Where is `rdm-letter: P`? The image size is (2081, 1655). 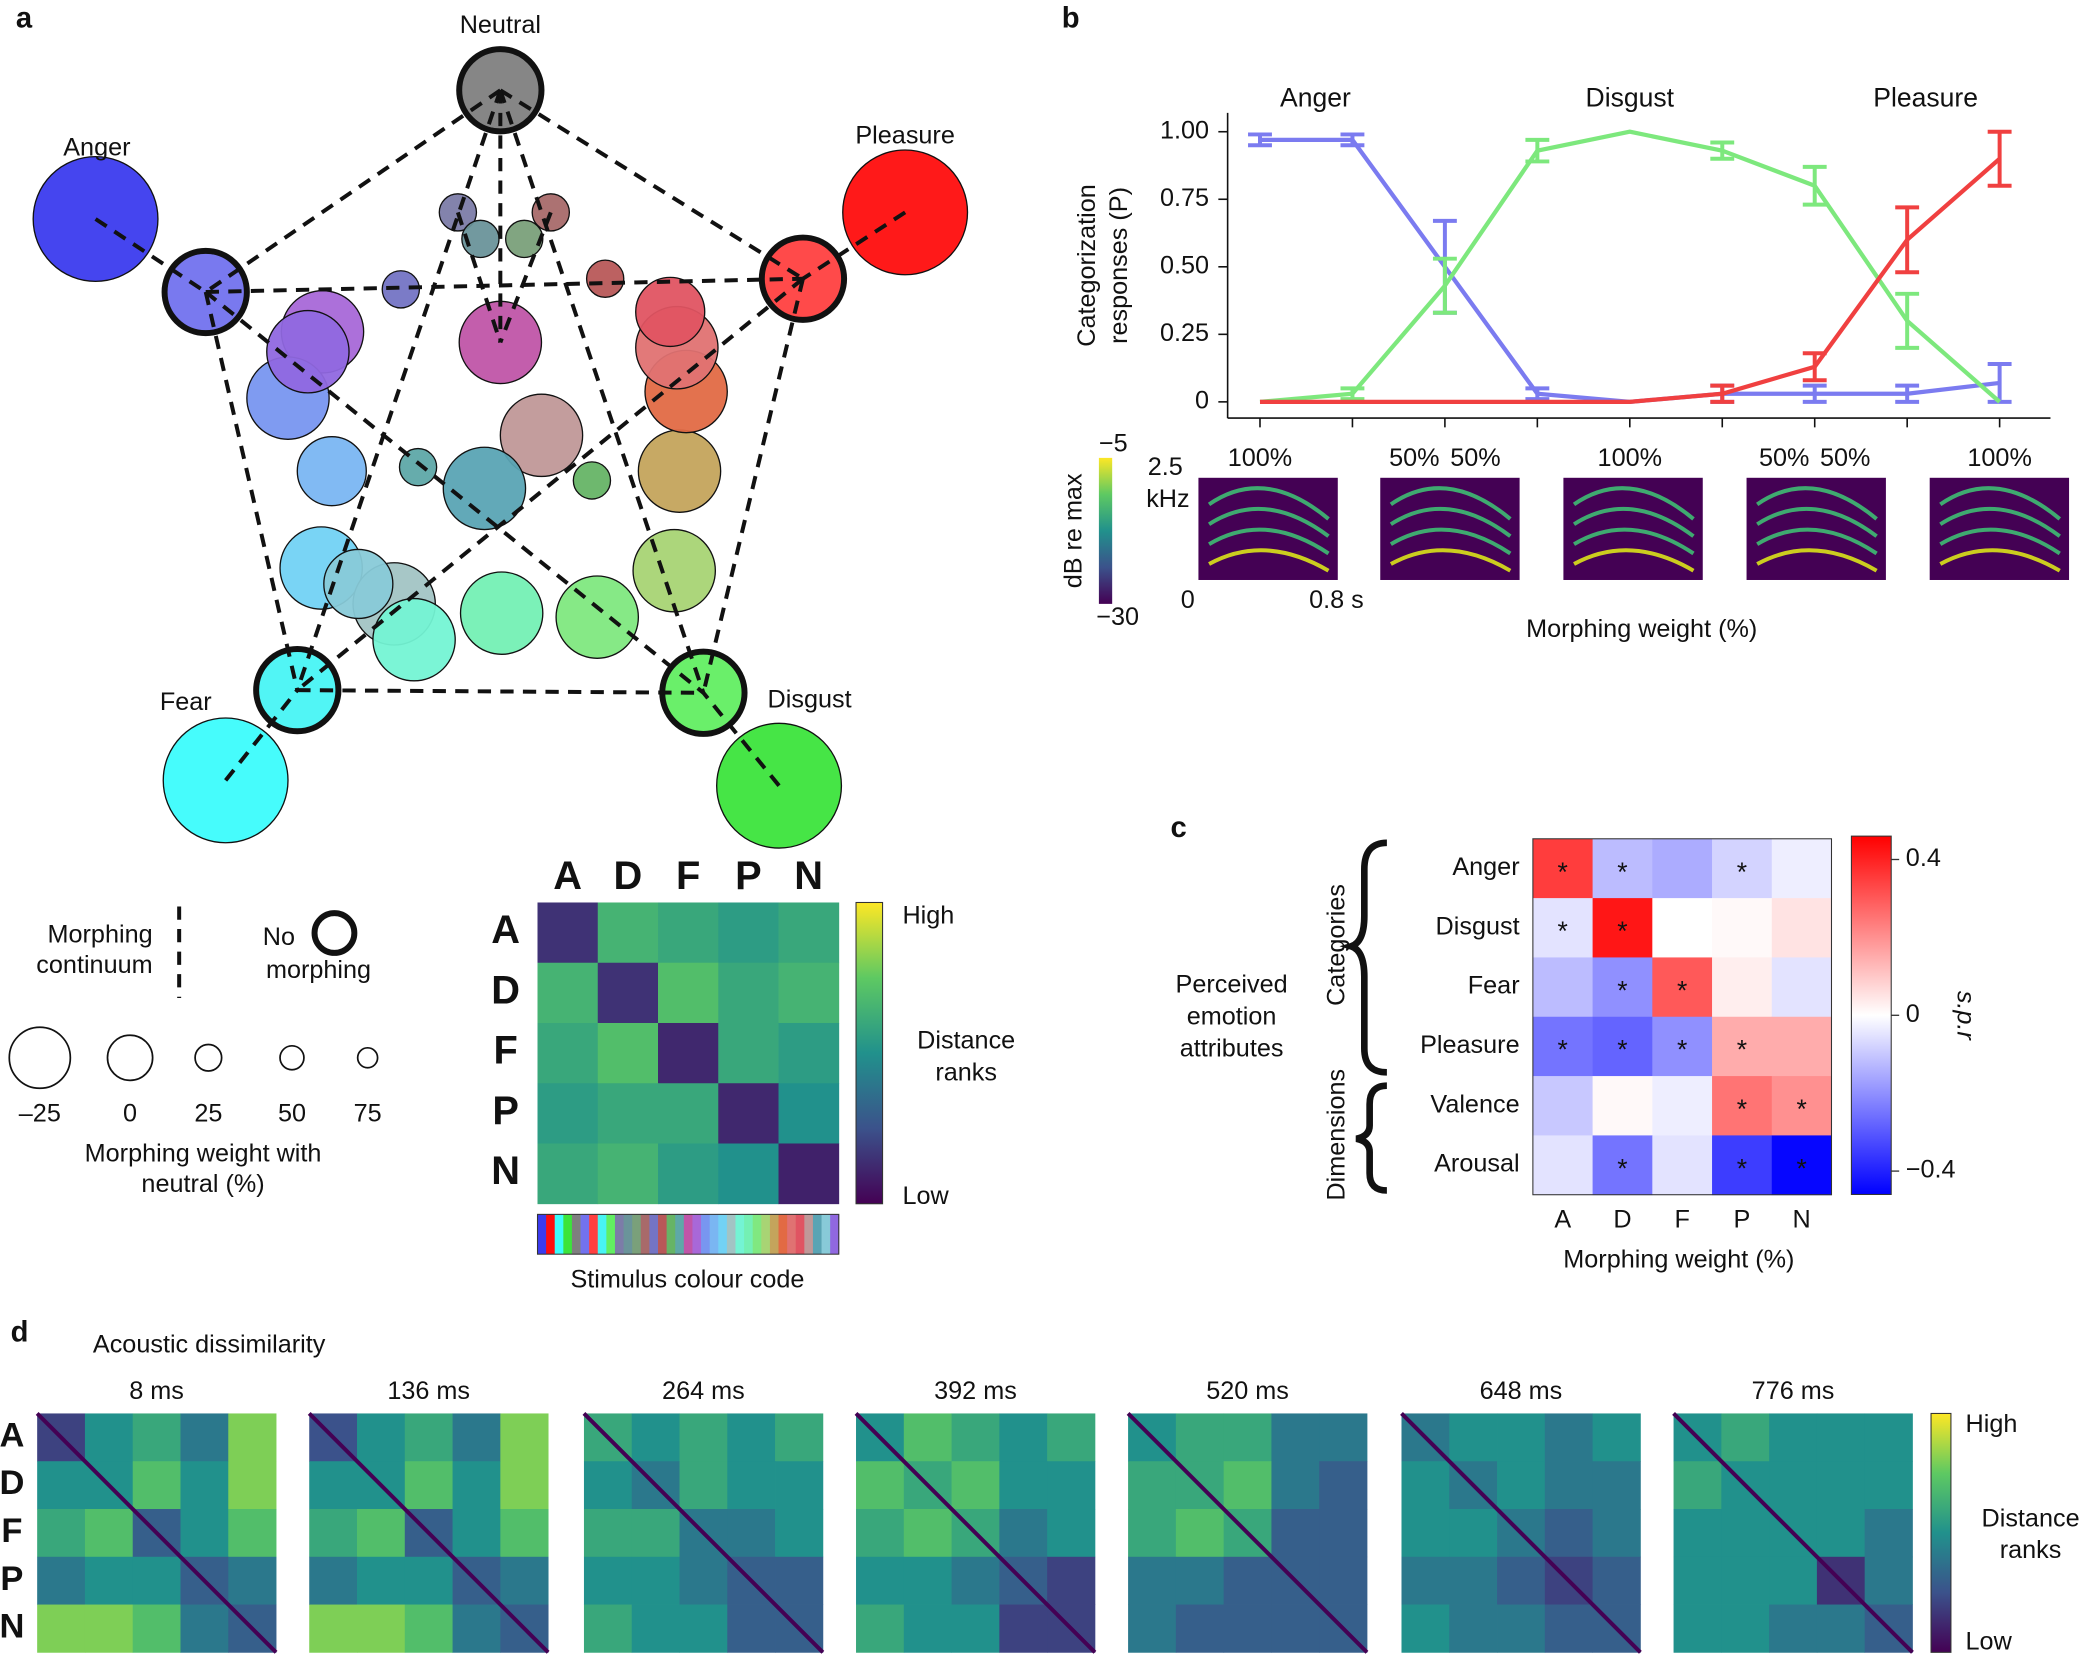
rdm-letter: P is located at coordinates (11, 1579).